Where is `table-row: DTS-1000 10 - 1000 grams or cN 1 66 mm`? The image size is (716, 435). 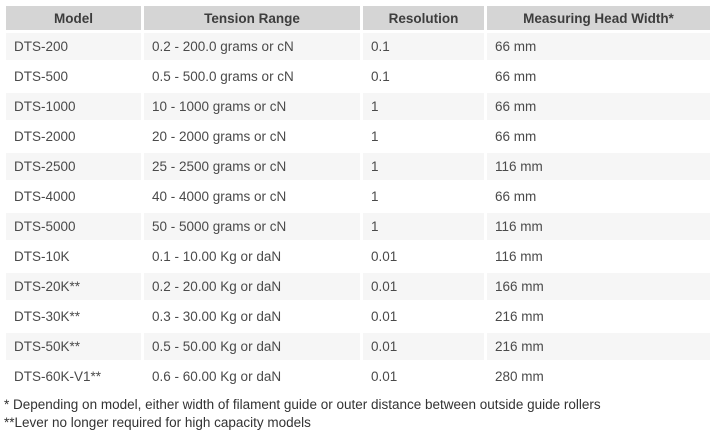
table-row: DTS-1000 10 - 1000 grams or cN 1 66 mm is located at coordinates (358, 106).